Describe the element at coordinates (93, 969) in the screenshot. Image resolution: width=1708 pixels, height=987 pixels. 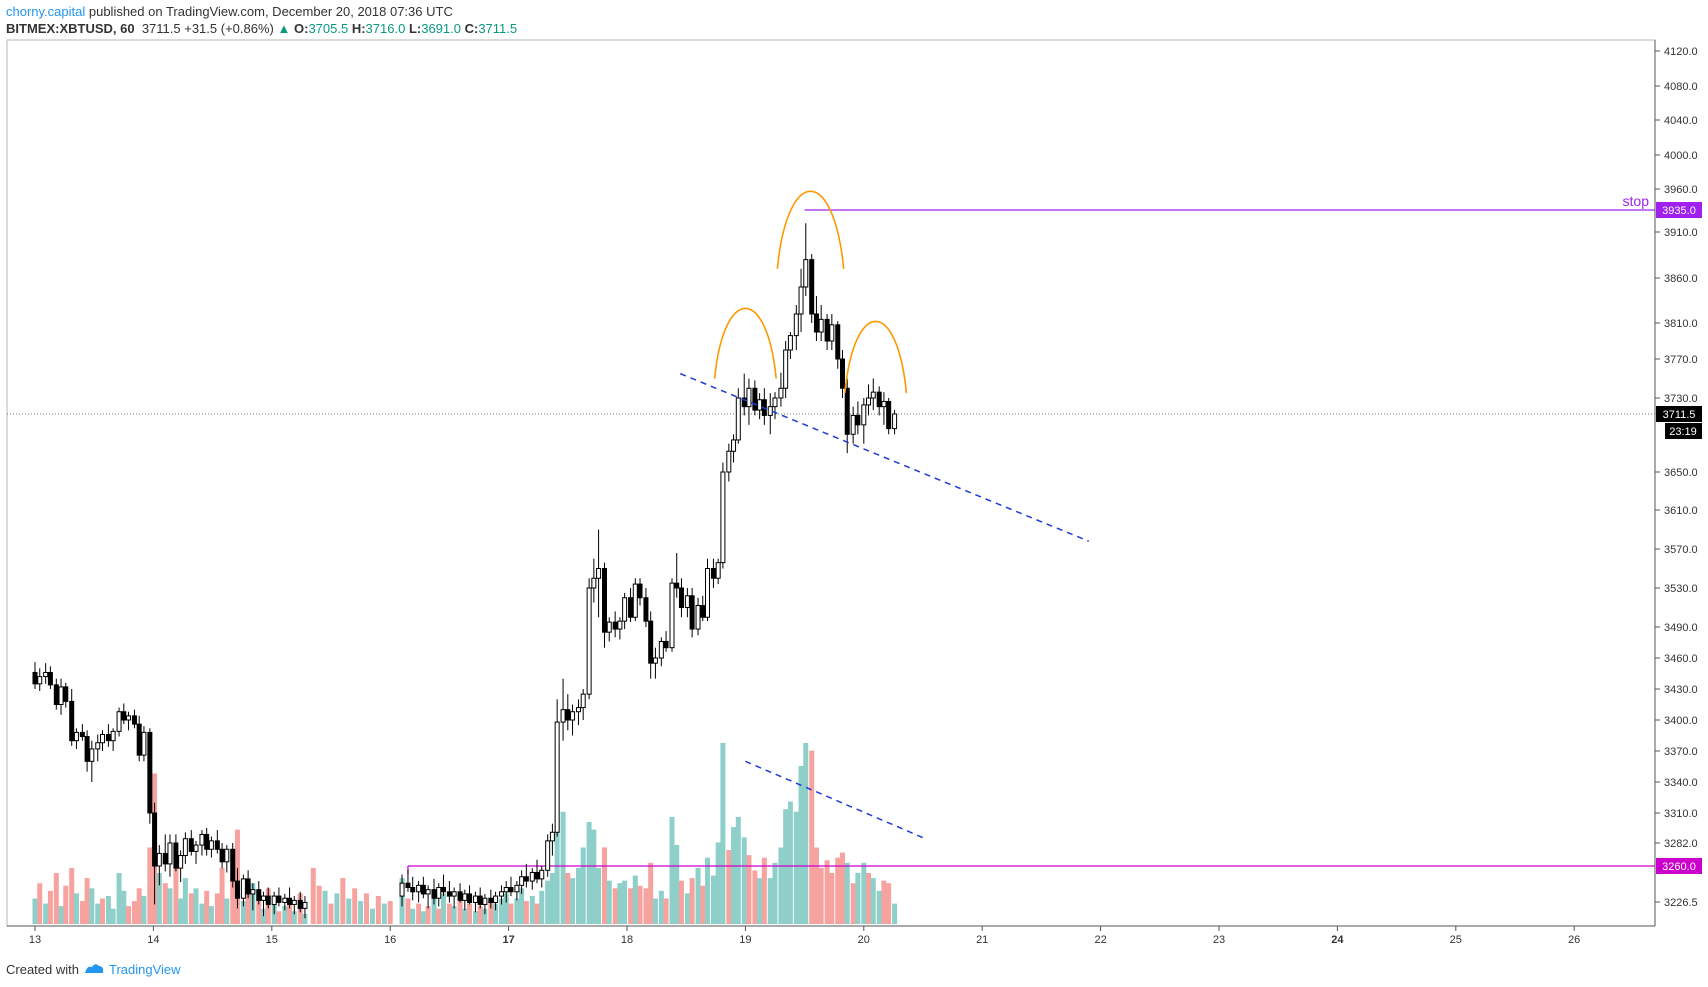
I see `footer: Created with TradingView` at that location.